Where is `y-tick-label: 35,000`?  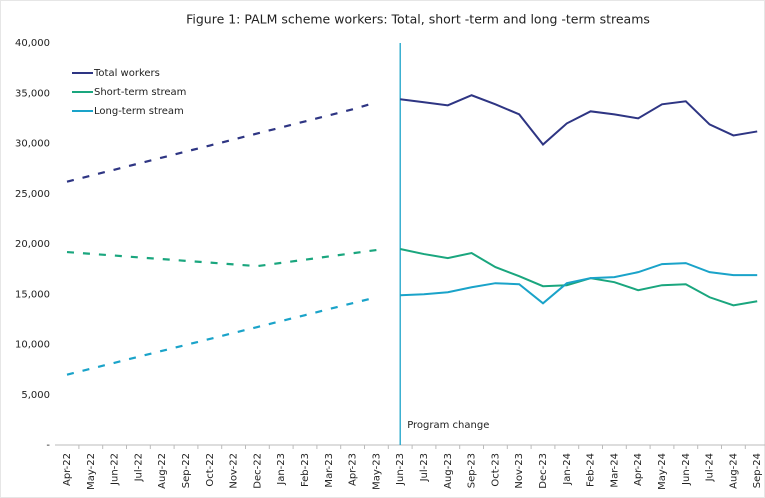
y-tick-label: 35,000 is located at coordinates (32, 93).